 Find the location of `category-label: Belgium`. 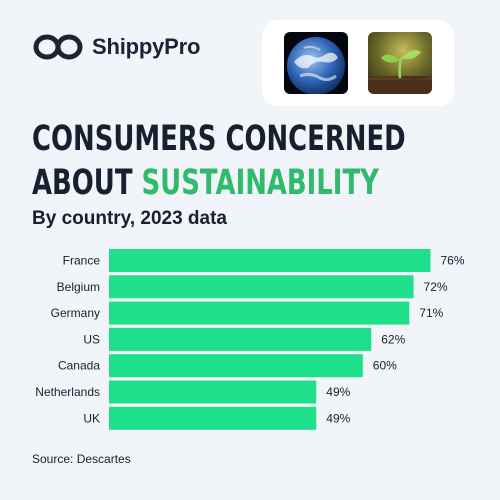

category-label: Belgium is located at coordinates (78, 287).